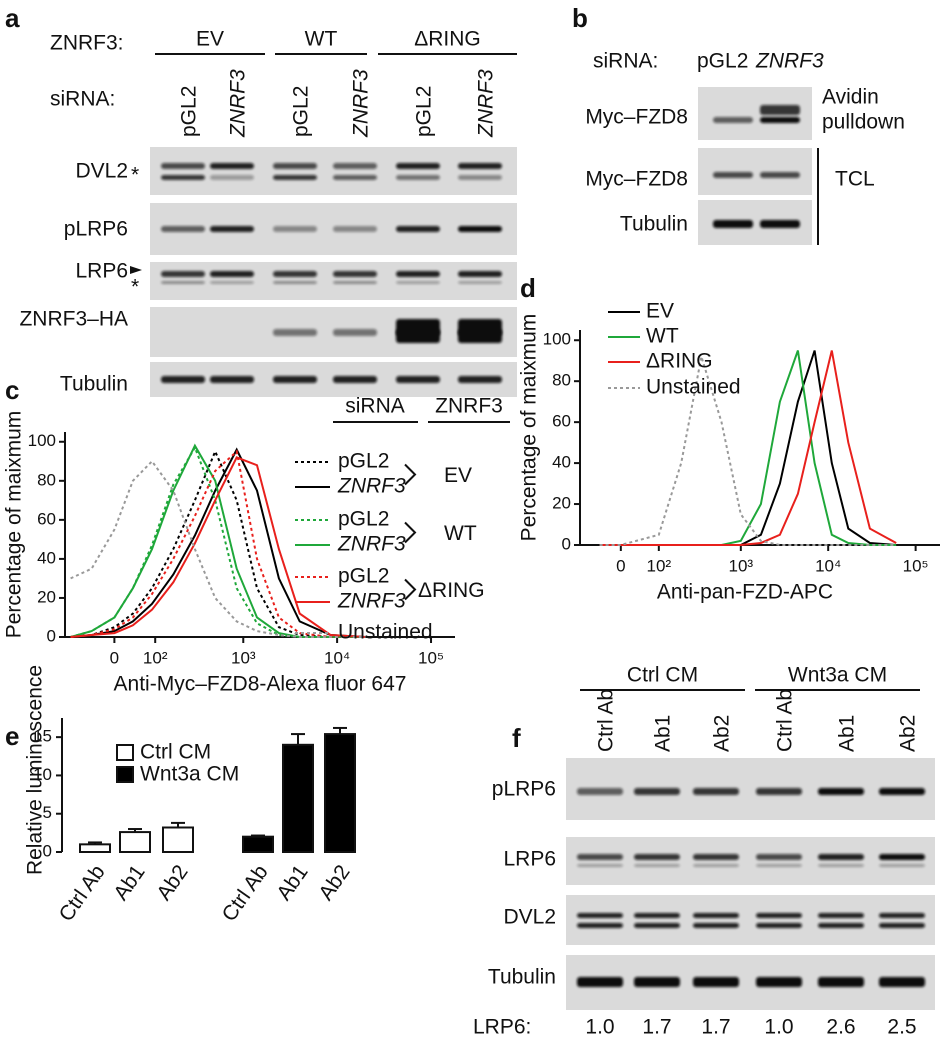  I want to click on x-tick-label: Ab1, so click(292, 883).